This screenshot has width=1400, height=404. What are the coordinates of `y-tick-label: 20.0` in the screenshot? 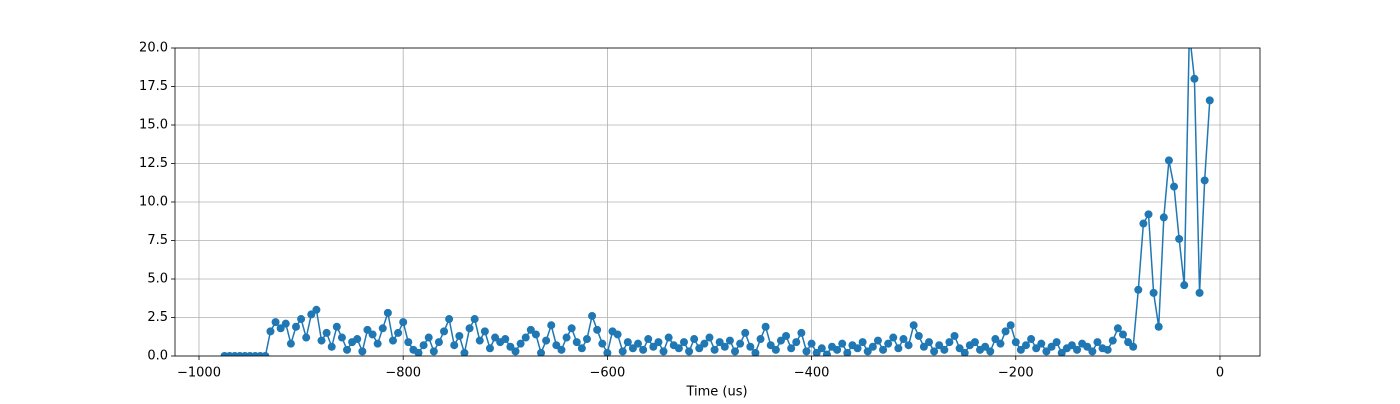 It's located at (153, 48).